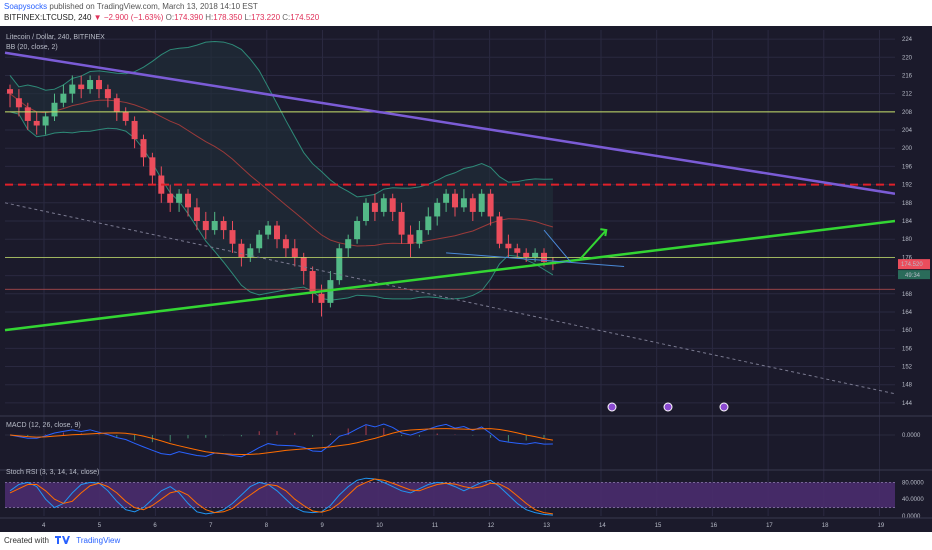 The height and width of the screenshot is (550, 932). I want to click on symbol-info: BITFINEX:LTCUSD, 240, so click(48, 17).